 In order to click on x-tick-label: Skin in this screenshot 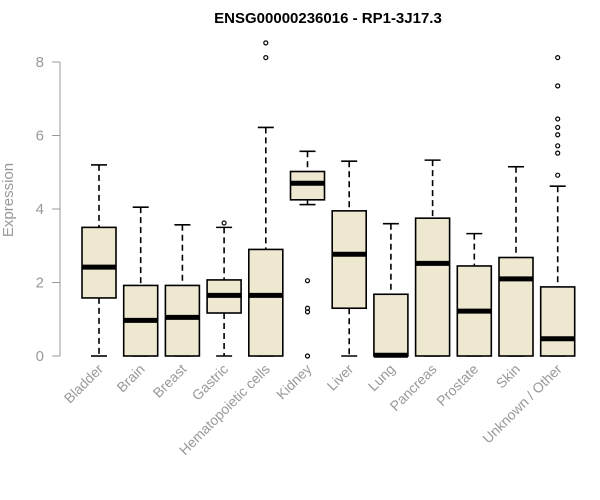, I will do `click(508, 376)`.